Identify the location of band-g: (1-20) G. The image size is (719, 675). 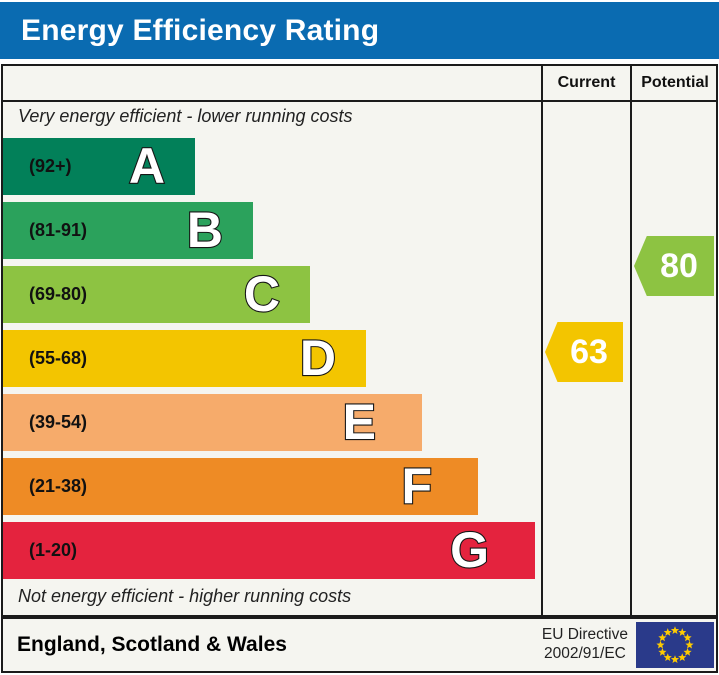
(269, 550).